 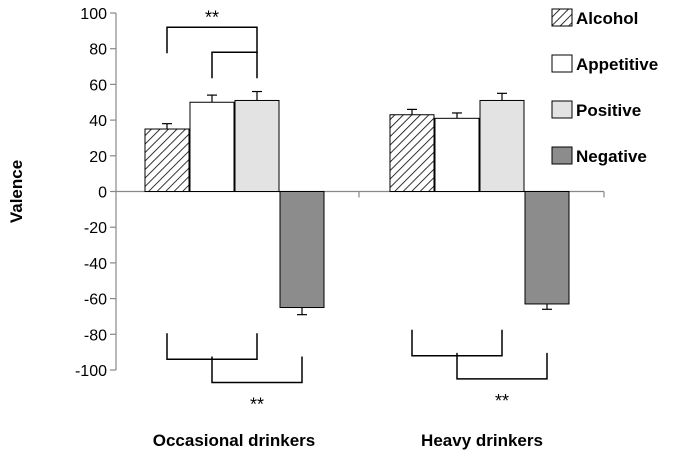 I want to click on legend-label: Alcohol, so click(x=607, y=18).